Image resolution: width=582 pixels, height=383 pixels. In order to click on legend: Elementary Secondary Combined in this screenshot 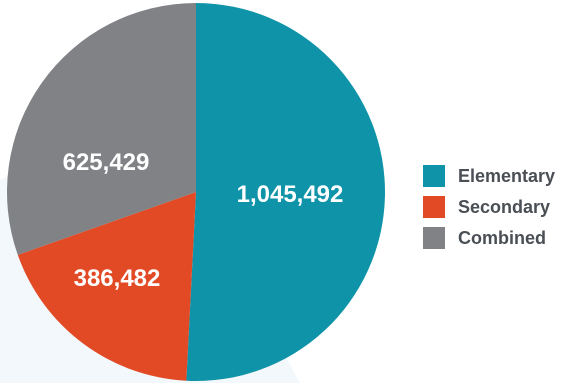, I will do `click(489, 211)`.